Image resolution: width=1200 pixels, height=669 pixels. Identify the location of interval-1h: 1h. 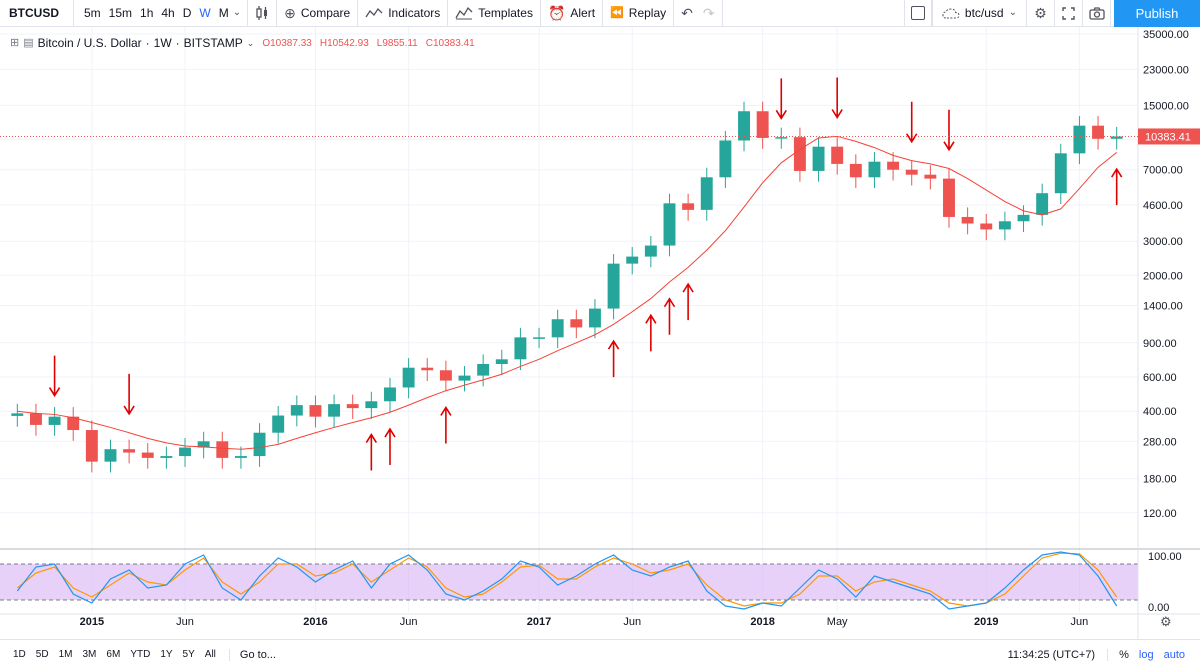
(147, 13).